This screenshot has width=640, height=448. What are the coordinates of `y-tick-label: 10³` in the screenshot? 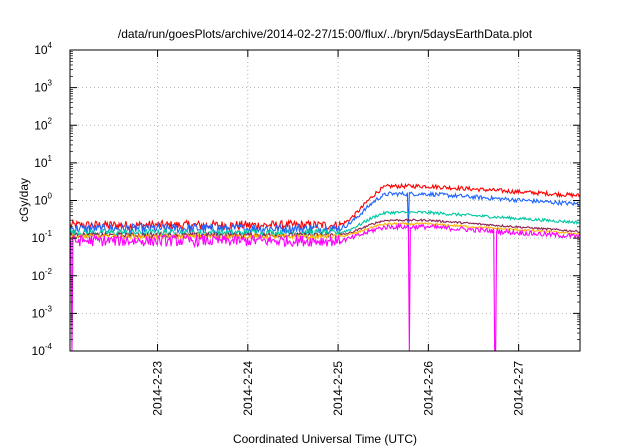 It's located at (43, 87).